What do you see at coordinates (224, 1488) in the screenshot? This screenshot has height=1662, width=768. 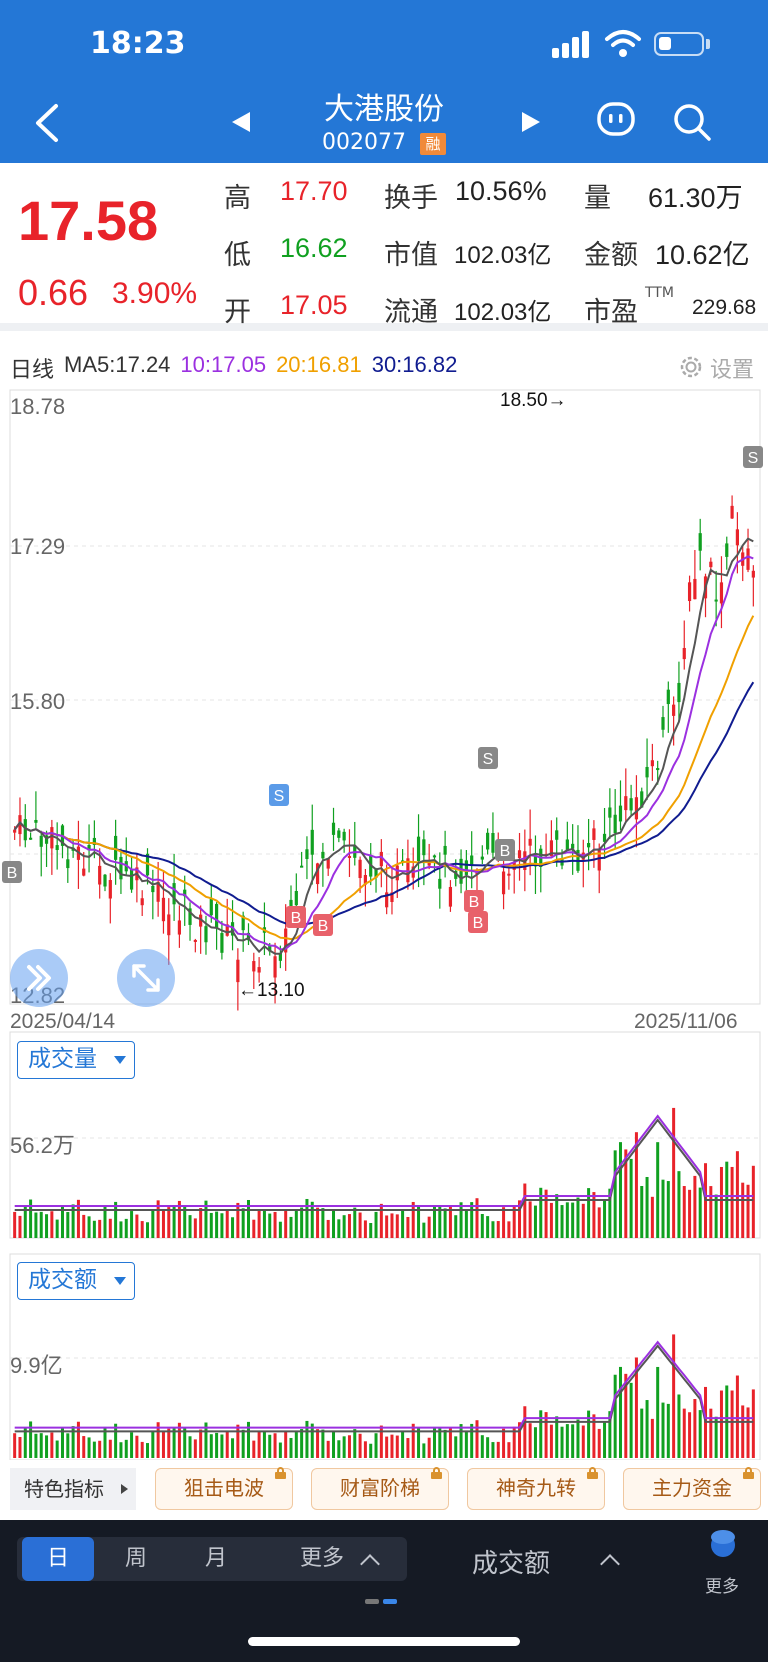 I see `feature-button-1: 狙击电波` at bounding box center [224, 1488].